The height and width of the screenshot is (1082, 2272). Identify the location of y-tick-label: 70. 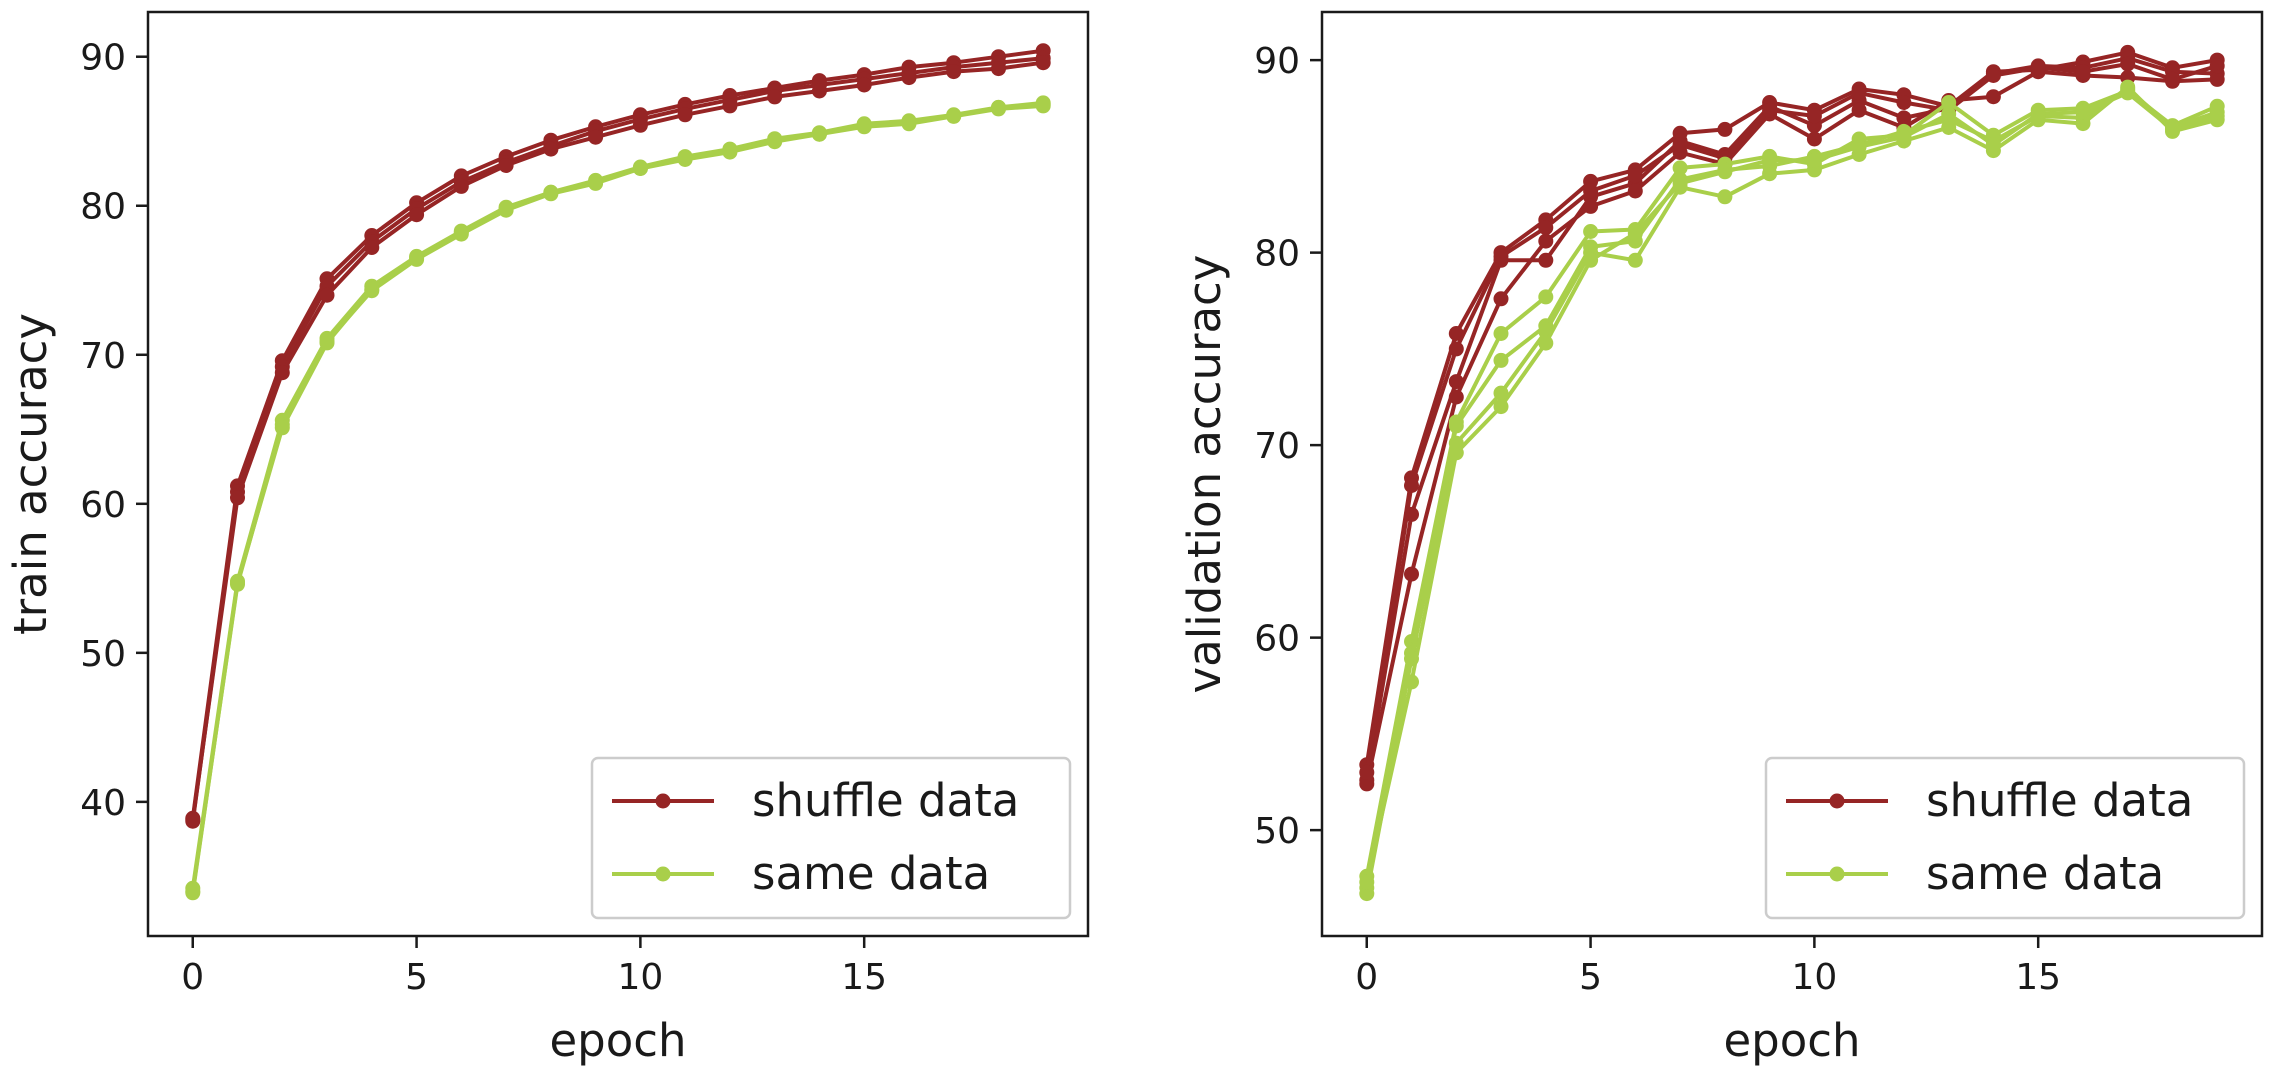
(103, 356).